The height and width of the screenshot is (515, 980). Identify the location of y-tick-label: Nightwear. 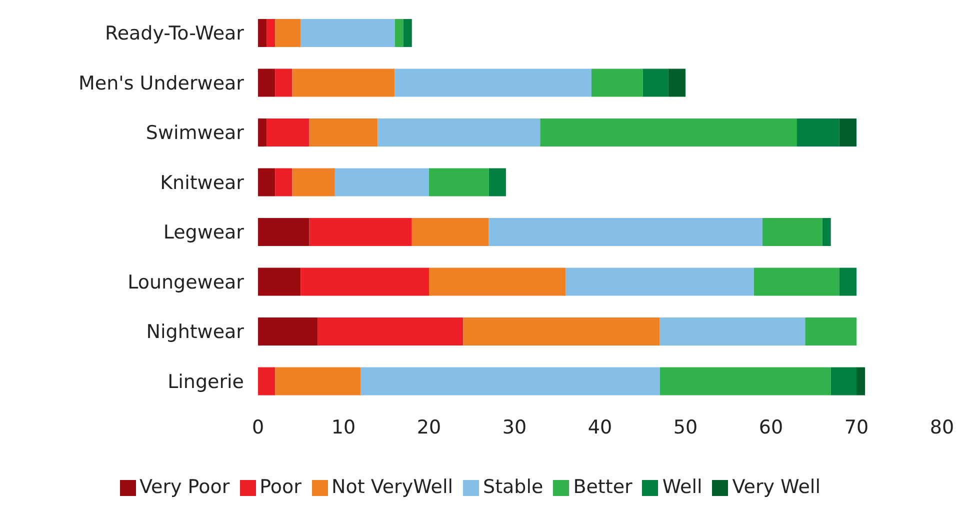
(195, 332).